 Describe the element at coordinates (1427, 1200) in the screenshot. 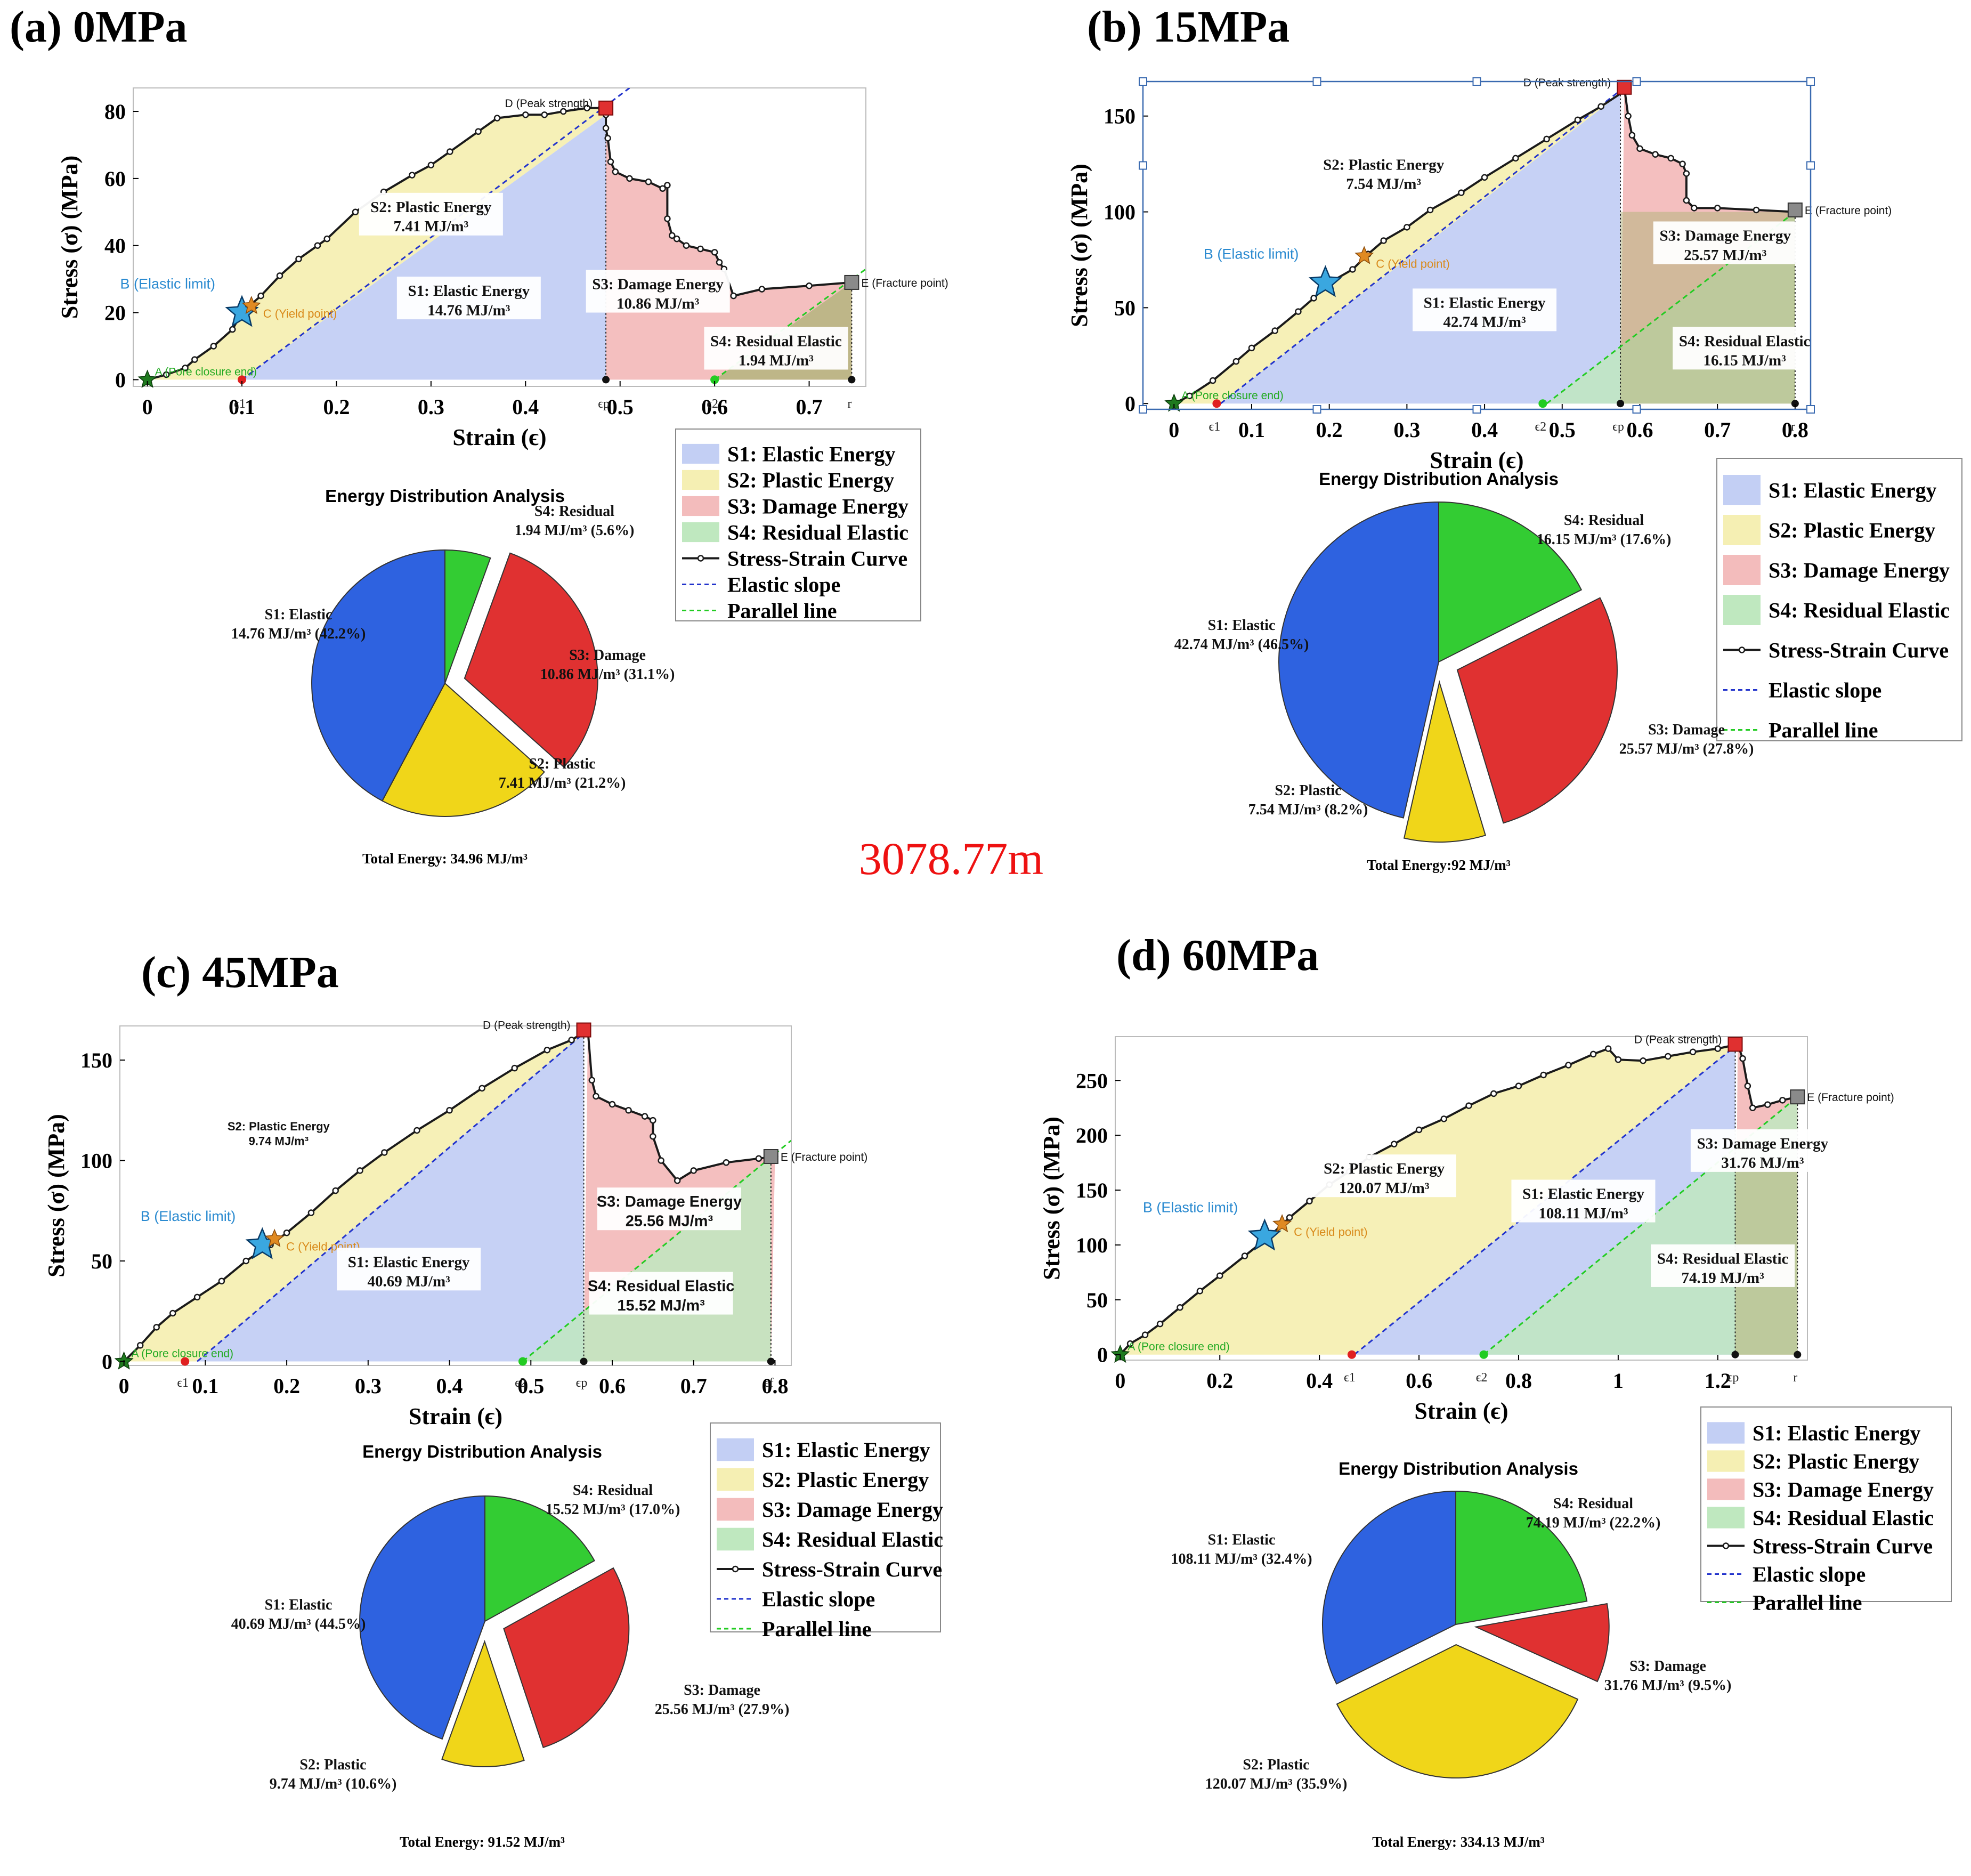

I see `plastic-energy-region` at that location.